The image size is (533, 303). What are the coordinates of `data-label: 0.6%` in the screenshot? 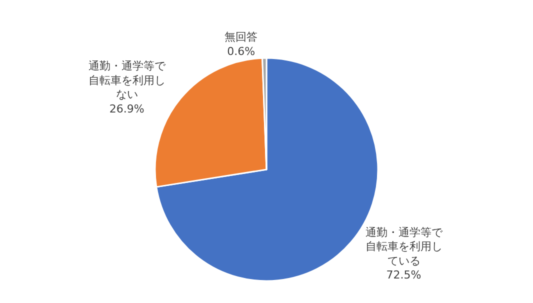 It's located at (241, 51).